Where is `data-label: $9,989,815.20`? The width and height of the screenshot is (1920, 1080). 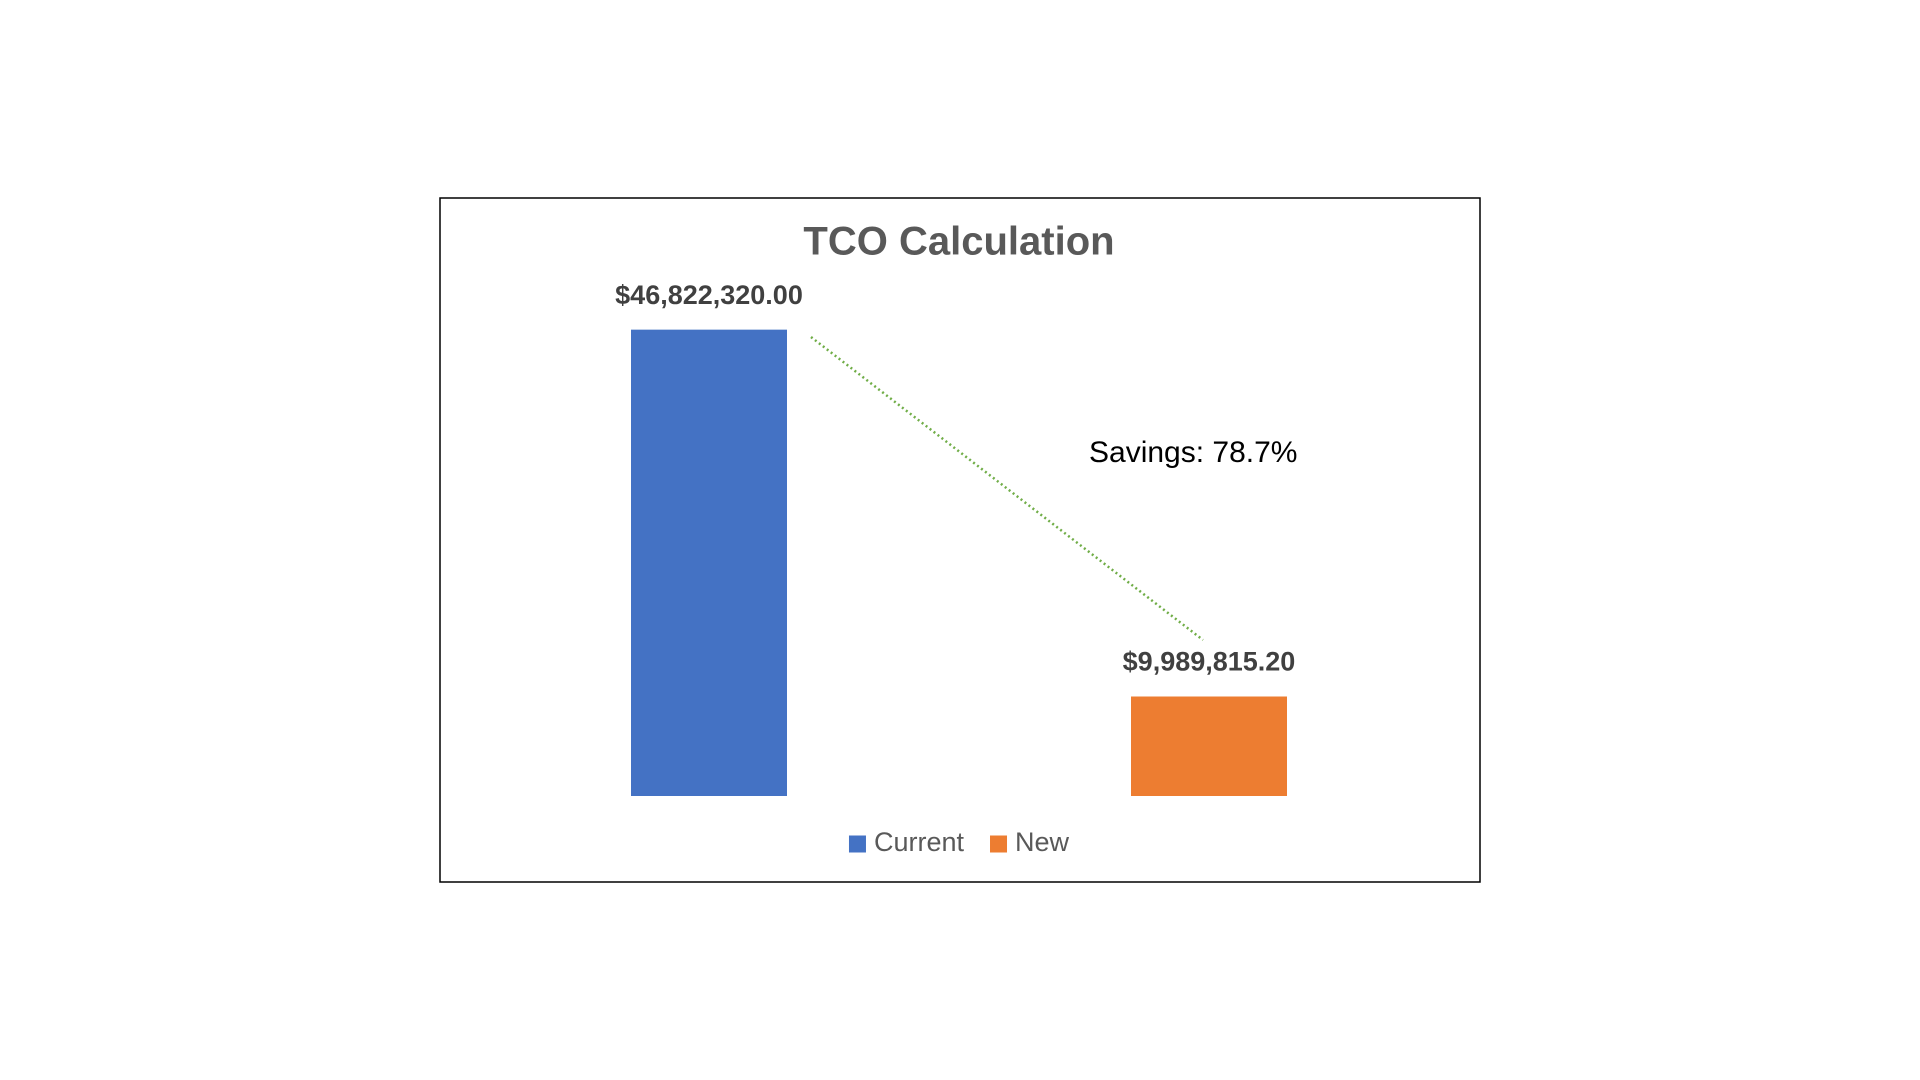
data-label: $9,989,815.20 is located at coordinates (1209, 662).